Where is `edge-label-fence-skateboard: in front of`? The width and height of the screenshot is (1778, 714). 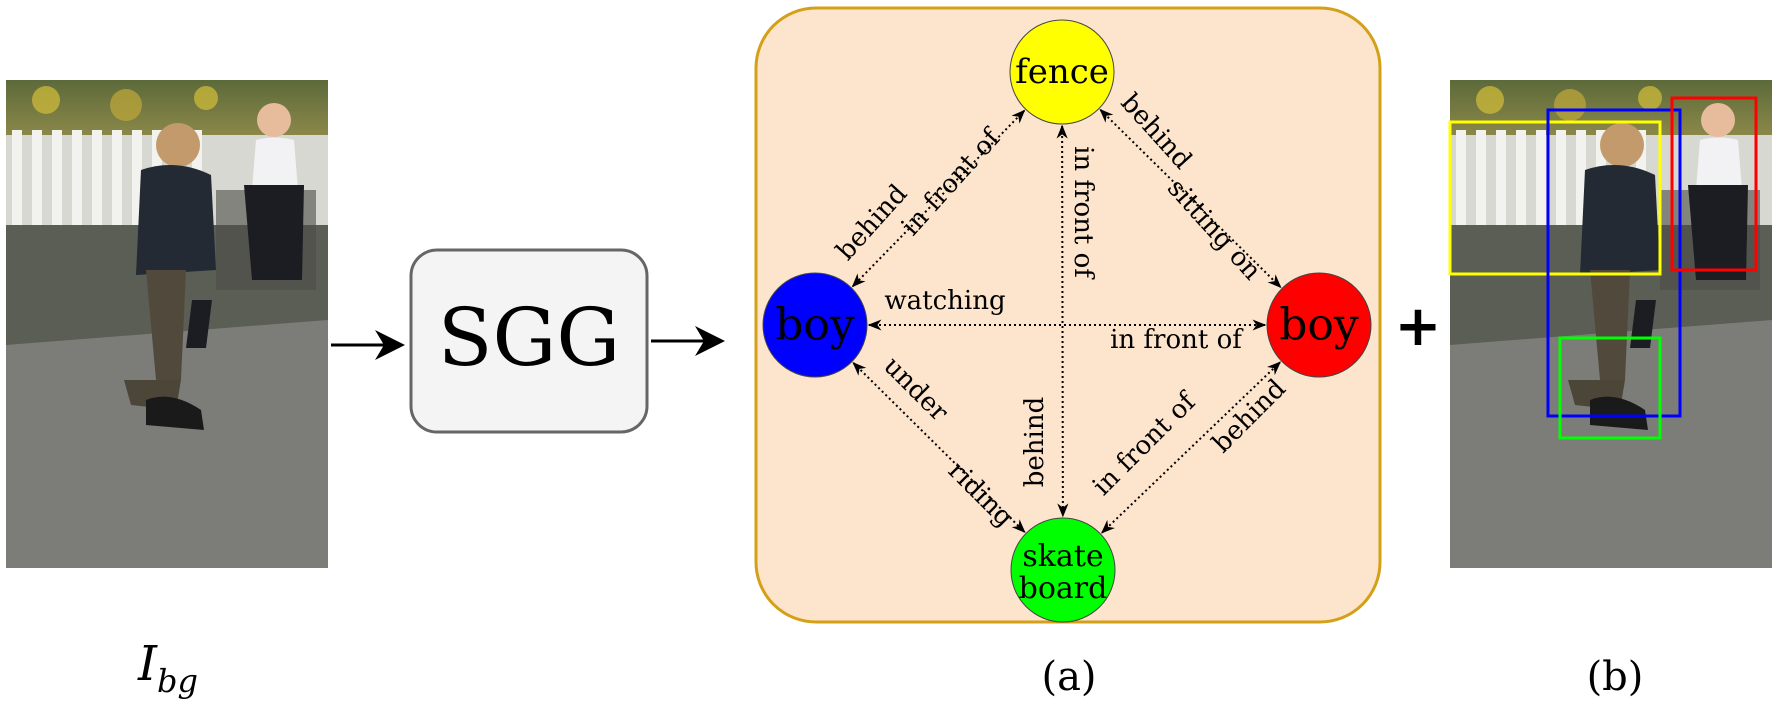 edge-label-fence-skateboard: in front of is located at coordinates (1083, 213).